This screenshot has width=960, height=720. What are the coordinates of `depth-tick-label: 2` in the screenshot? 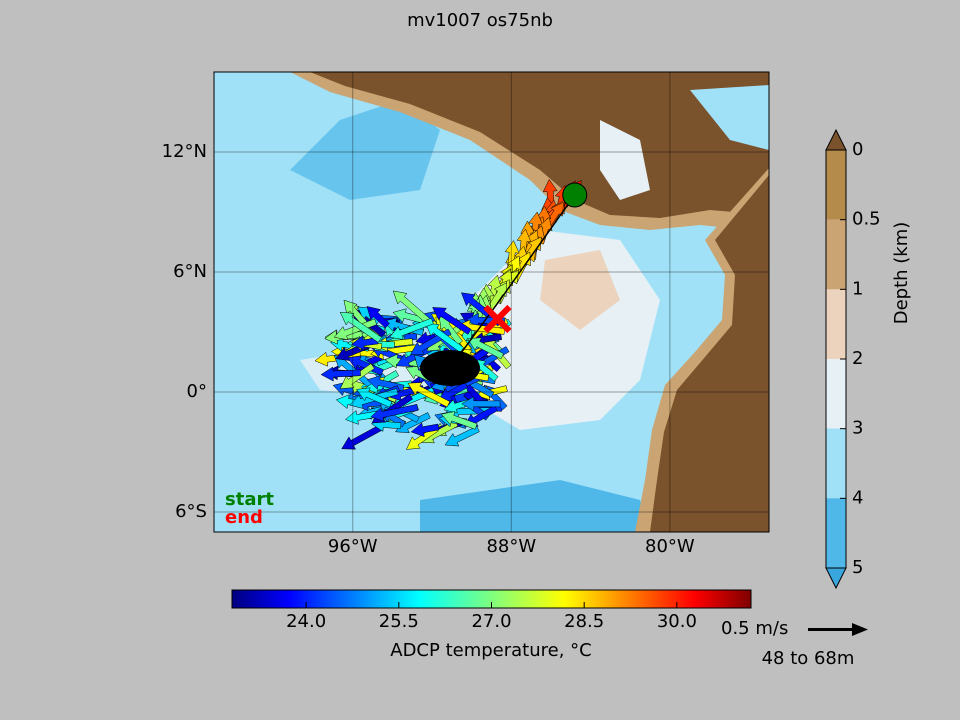 It's located at (857, 358).